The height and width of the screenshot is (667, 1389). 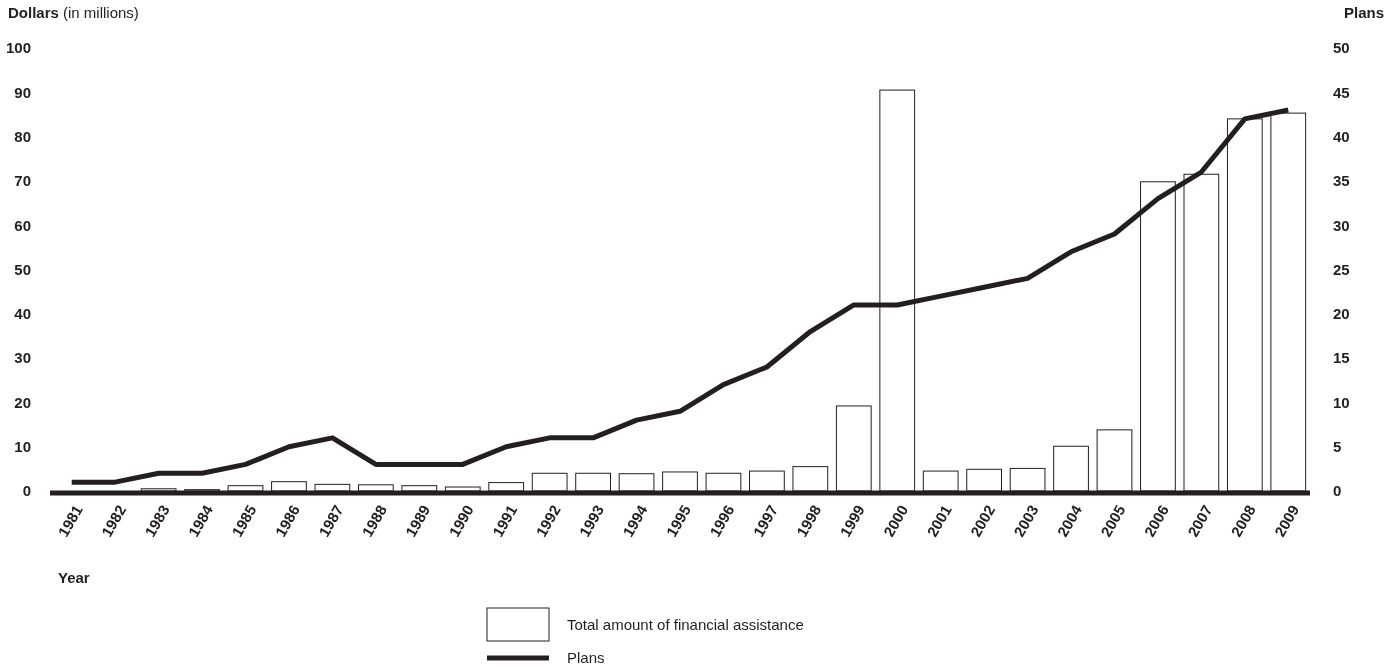 What do you see at coordinates (586, 657) in the screenshot?
I see `legend-label: Plans` at bounding box center [586, 657].